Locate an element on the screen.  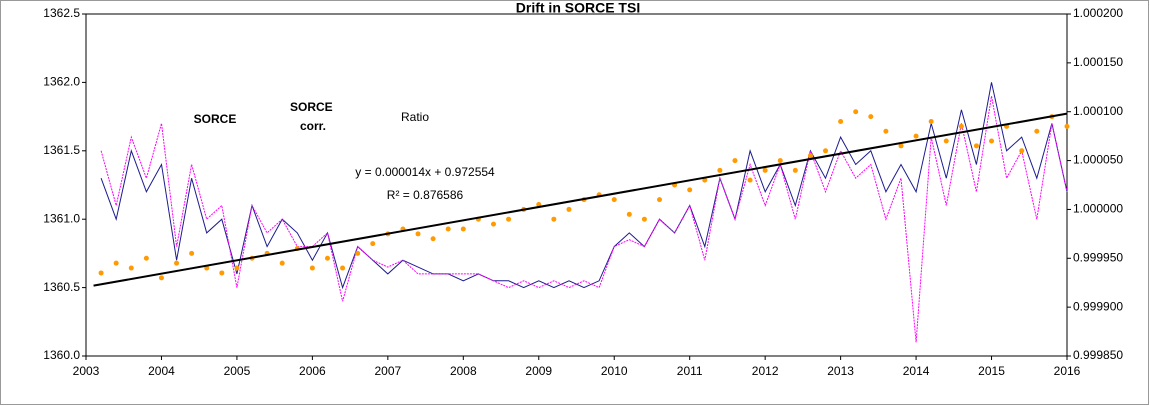
y-tick-label: 1360.0 is located at coordinates (61, 355).